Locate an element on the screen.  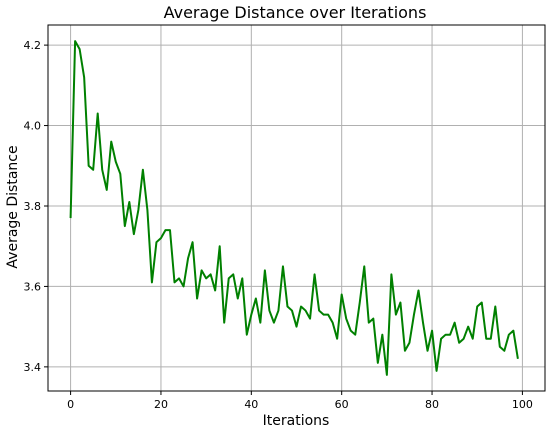
x-tick-label: 40 is located at coordinates (251, 404).